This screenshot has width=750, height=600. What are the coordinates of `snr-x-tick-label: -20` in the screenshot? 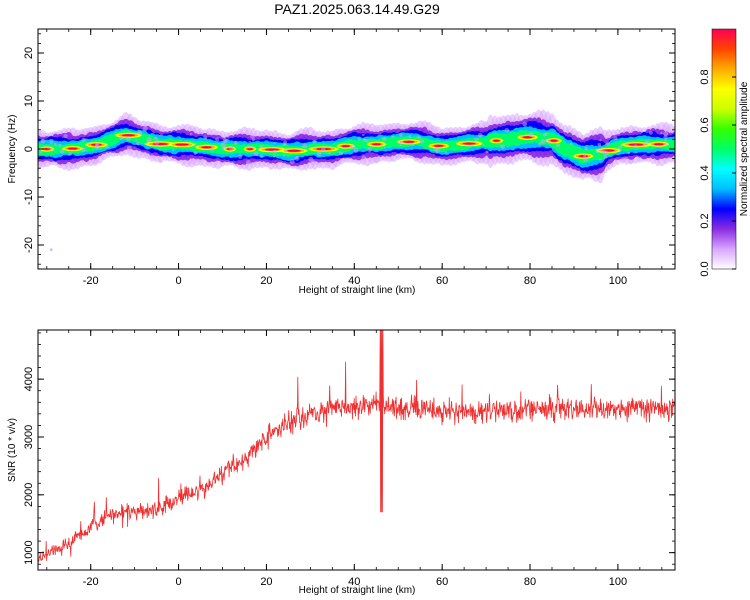 It's located at (91, 582).